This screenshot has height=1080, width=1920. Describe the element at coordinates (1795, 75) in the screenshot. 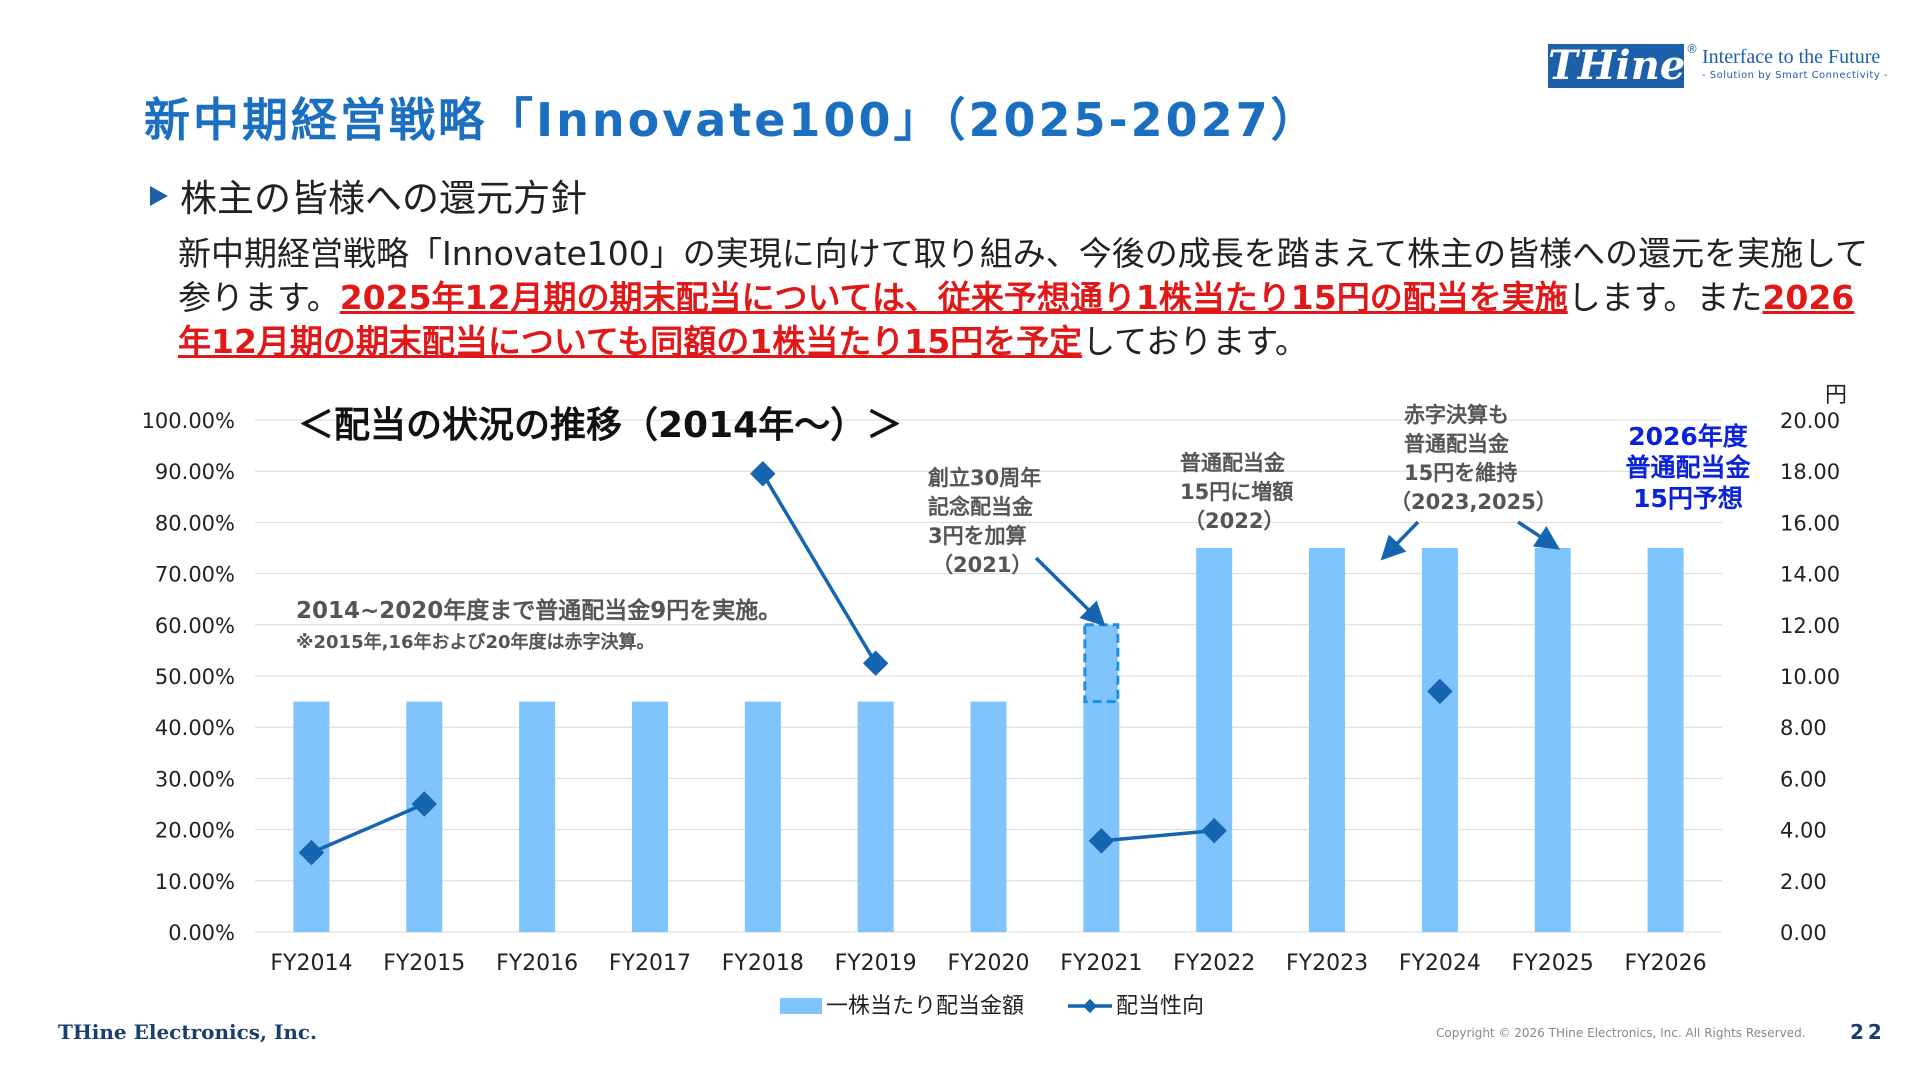

I see `tagline-sub: - Solution by Smart Connectivity -` at that location.